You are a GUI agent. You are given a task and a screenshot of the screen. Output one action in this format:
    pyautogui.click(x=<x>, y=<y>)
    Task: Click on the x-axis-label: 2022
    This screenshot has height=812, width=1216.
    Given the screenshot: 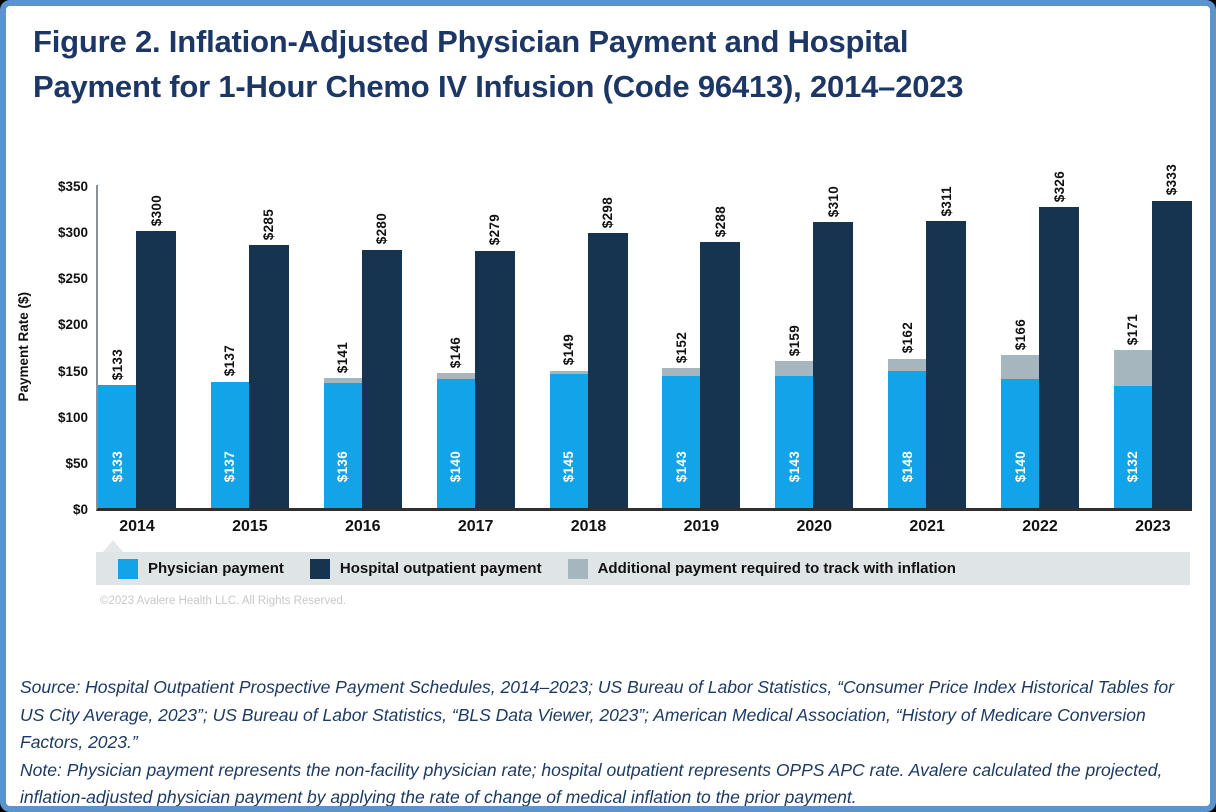 What is the action you would take?
    pyautogui.click(x=1040, y=526)
    